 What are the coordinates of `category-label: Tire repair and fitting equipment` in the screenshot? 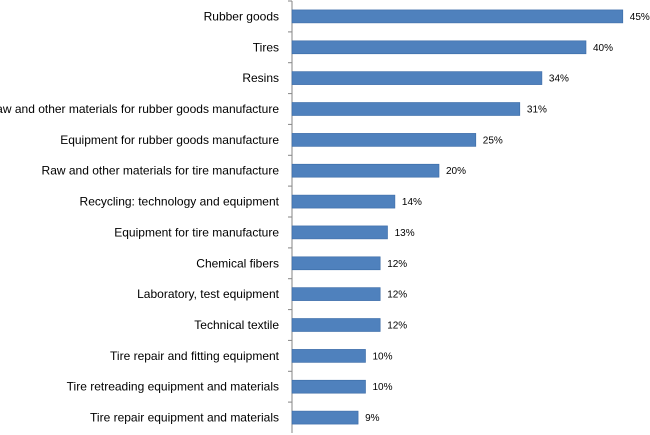 It's located at (195, 356).